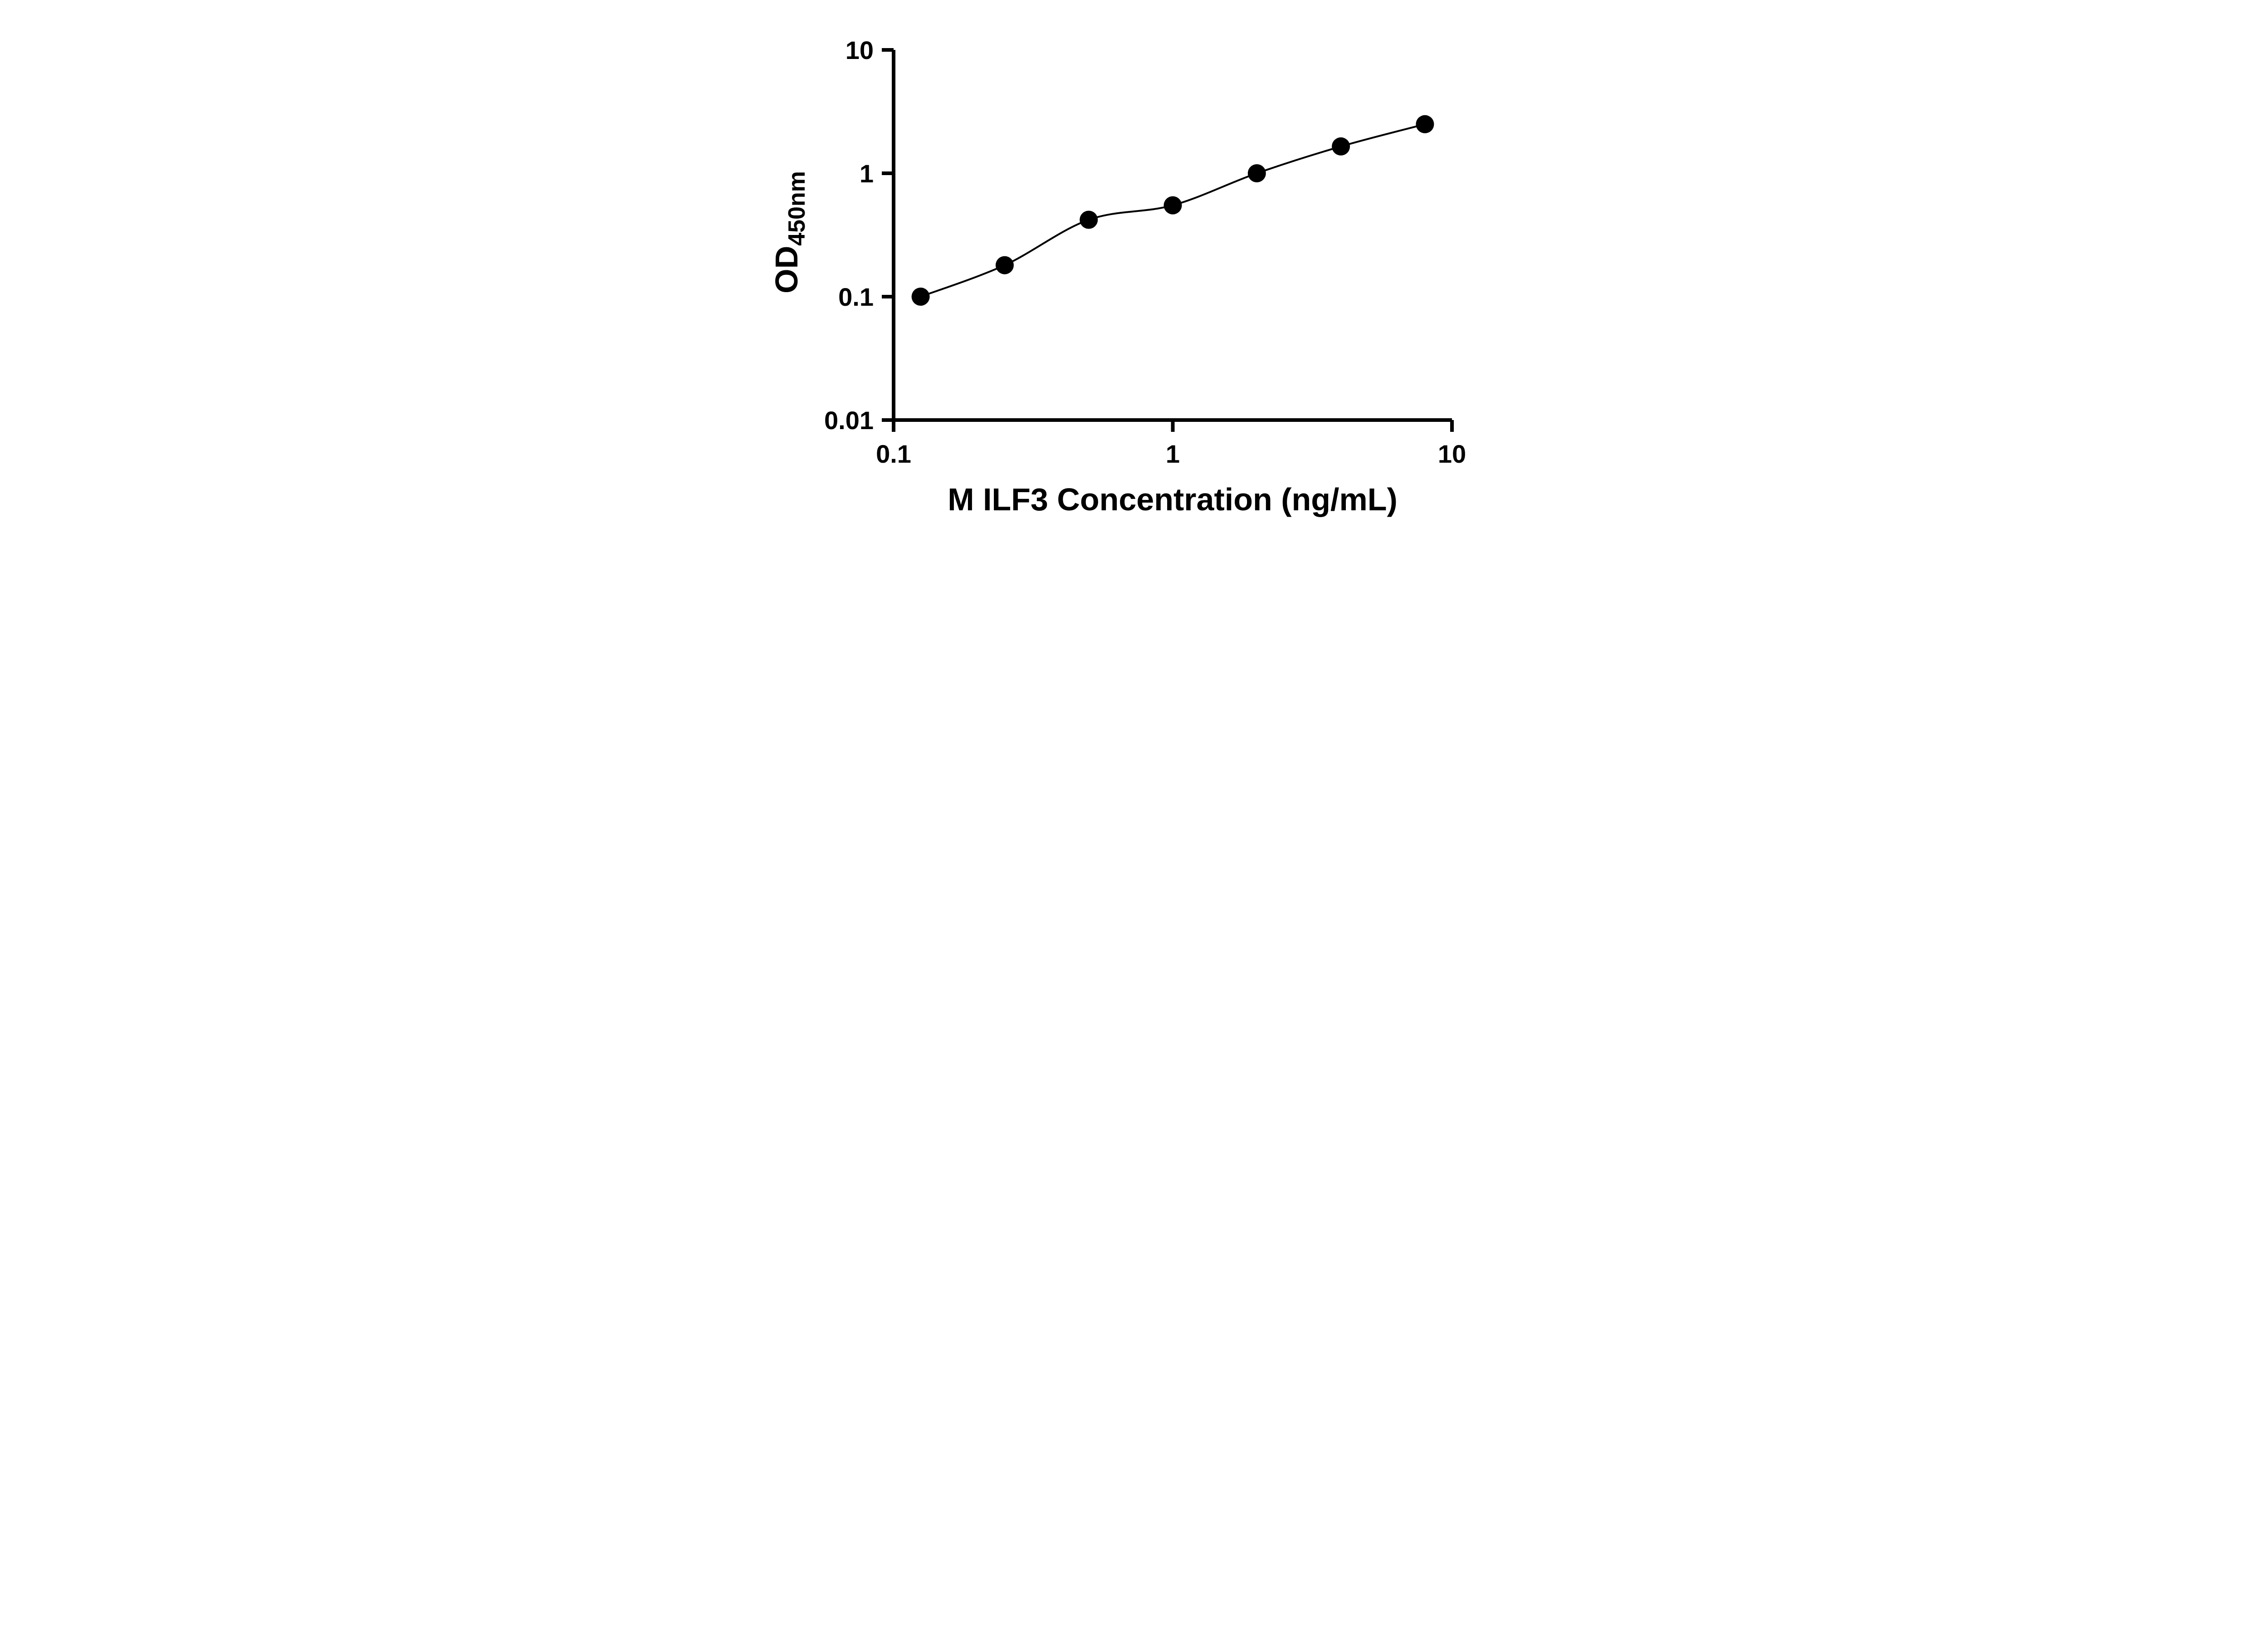 This screenshot has width=2268, height=1633. Describe the element at coordinates (1172, 236) in the screenshot. I see `axes` at that location.